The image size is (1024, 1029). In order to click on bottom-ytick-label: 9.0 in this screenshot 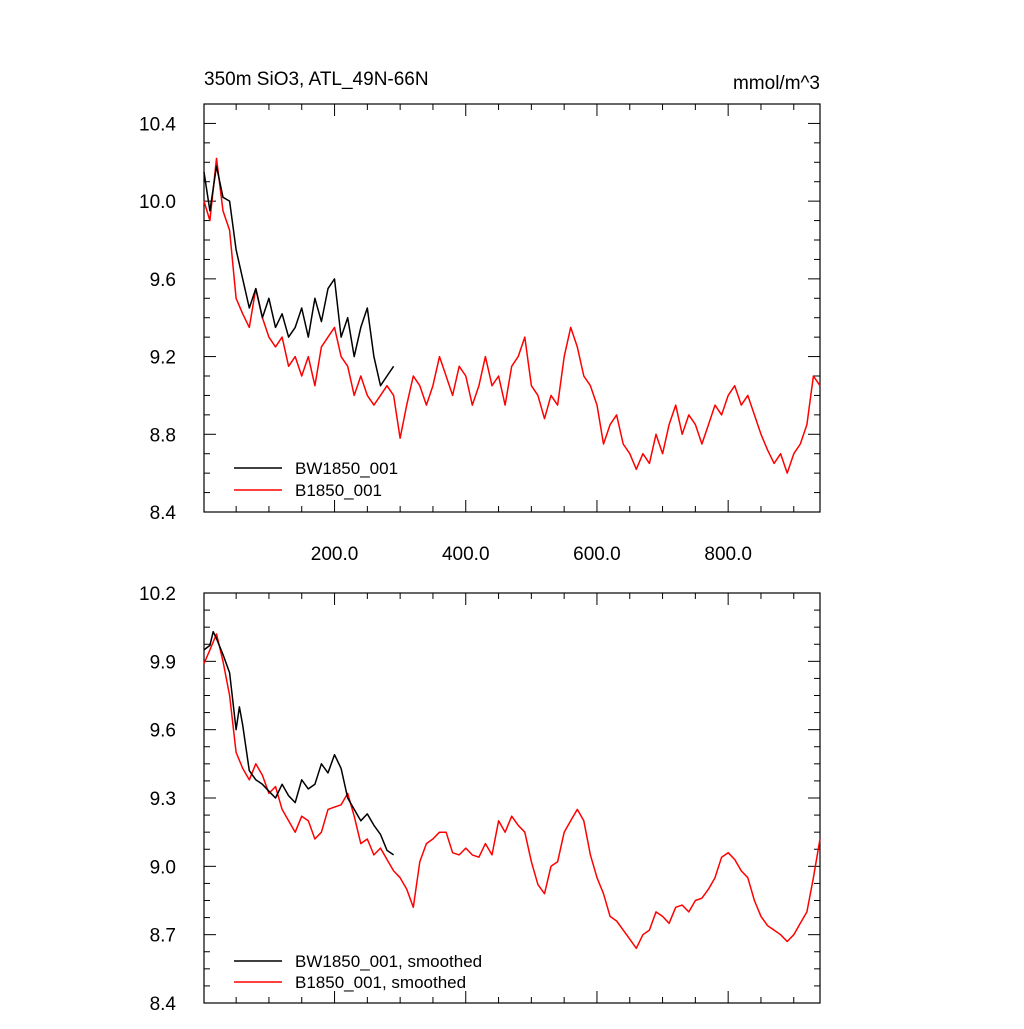, I will do `click(163, 867)`.